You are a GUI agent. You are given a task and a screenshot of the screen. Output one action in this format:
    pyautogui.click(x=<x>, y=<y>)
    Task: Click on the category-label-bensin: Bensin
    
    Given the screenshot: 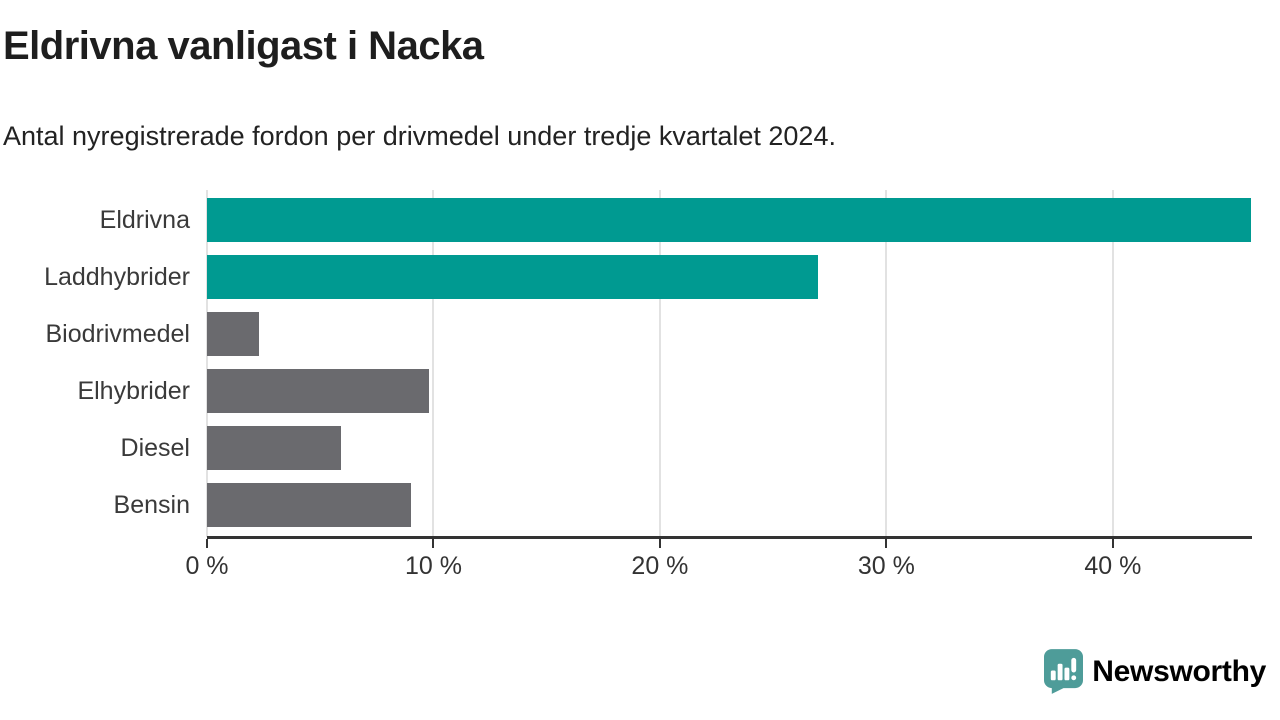 What is the action you would take?
    pyautogui.click(x=151, y=505)
    